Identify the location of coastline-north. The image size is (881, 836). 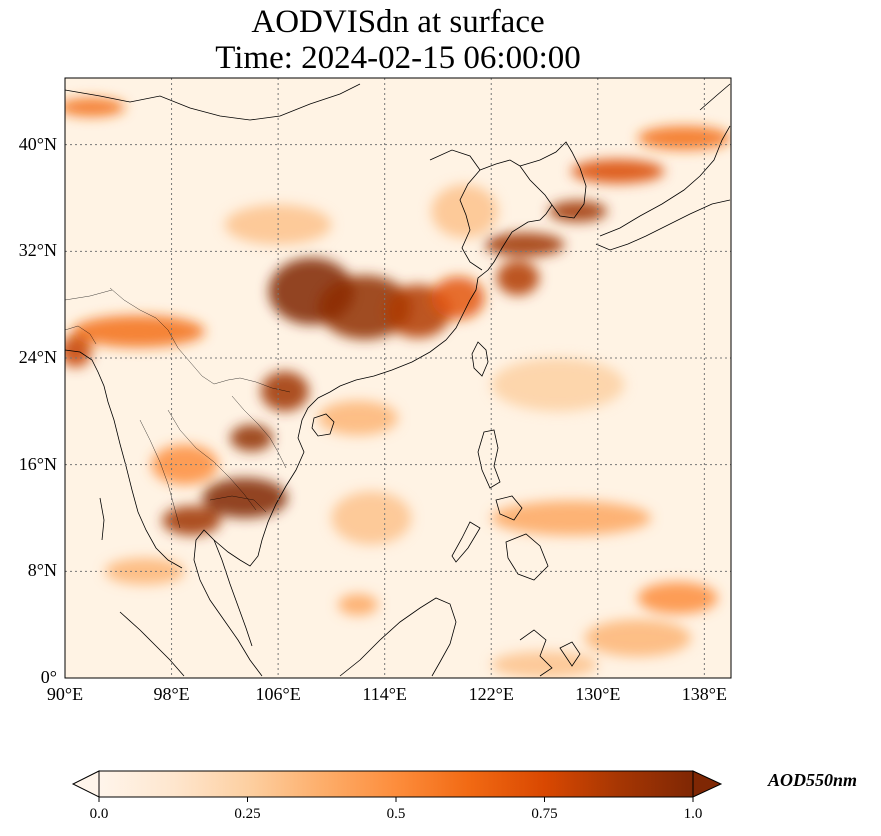
(456, 210).